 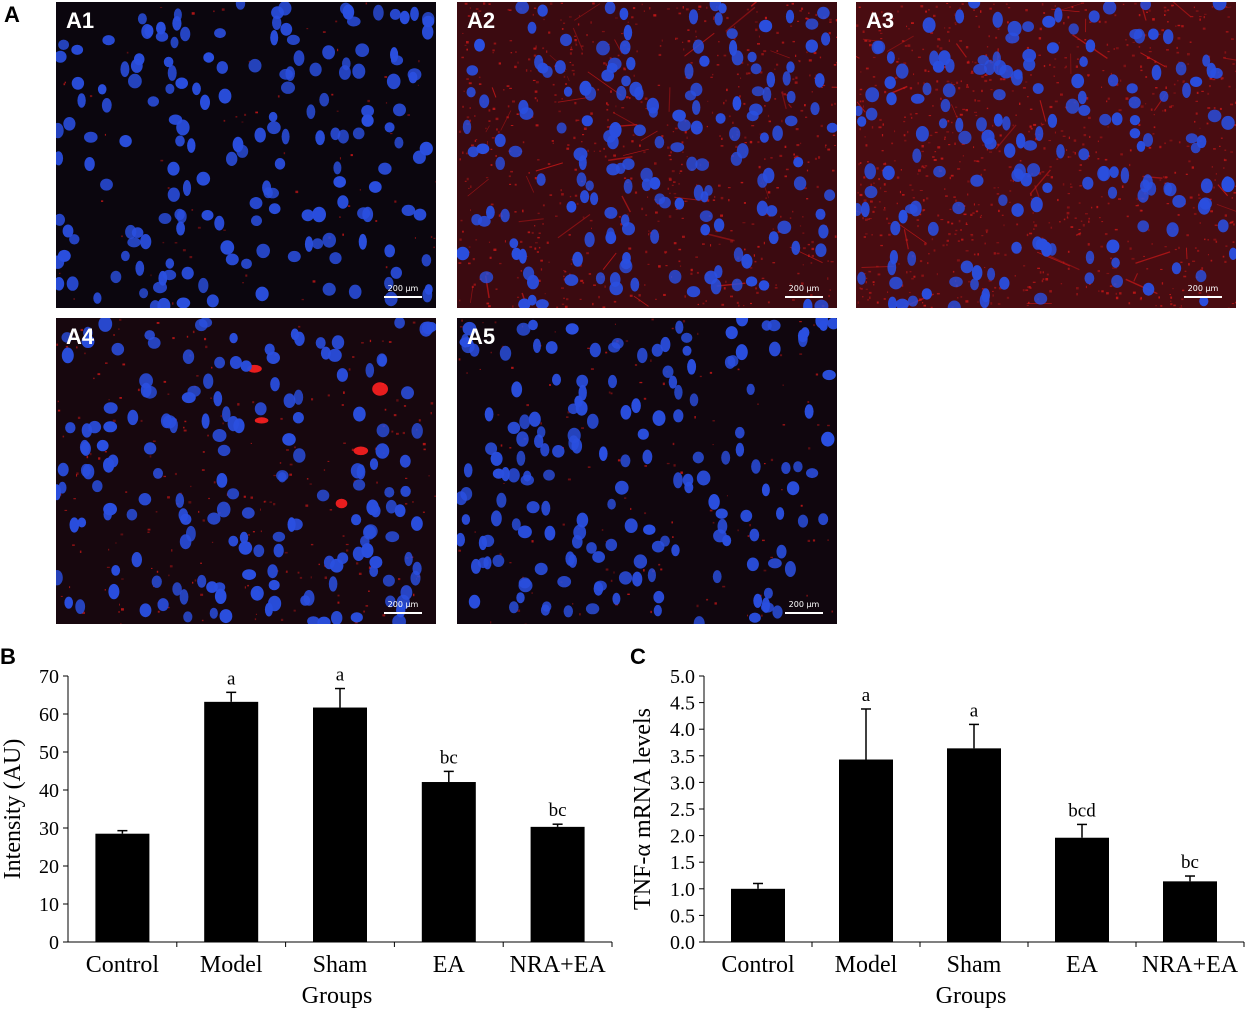 What do you see at coordinates (13, 809) in the screenshot?
I see `y-axis-title: Intensity (AU)` at bounding box center [13, 809].